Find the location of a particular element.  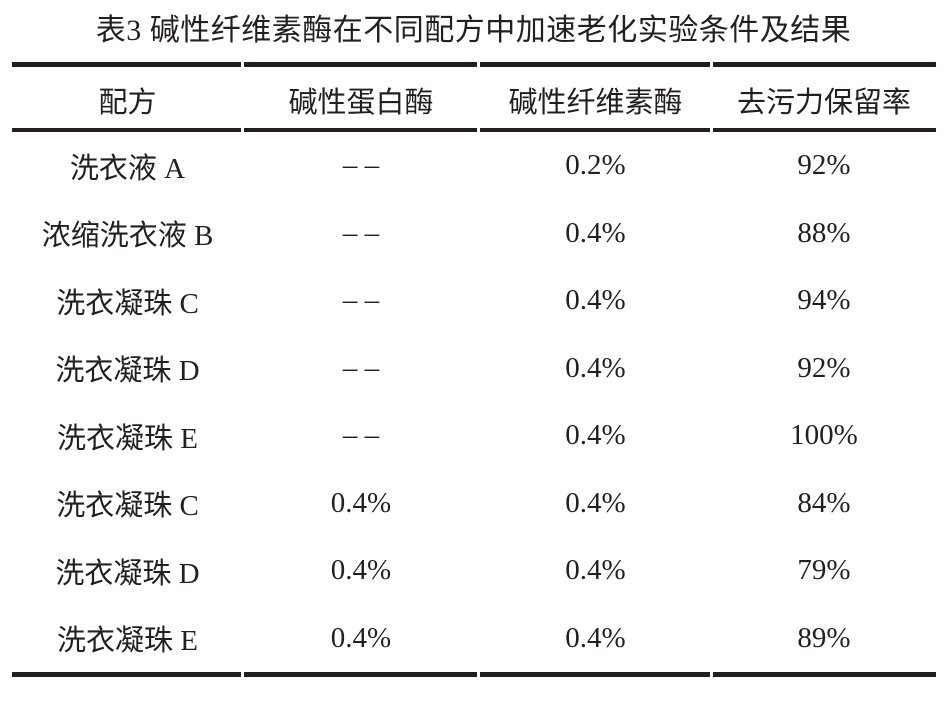

cell-formula: 洗衣液 A is located at coordinates (127, 168).